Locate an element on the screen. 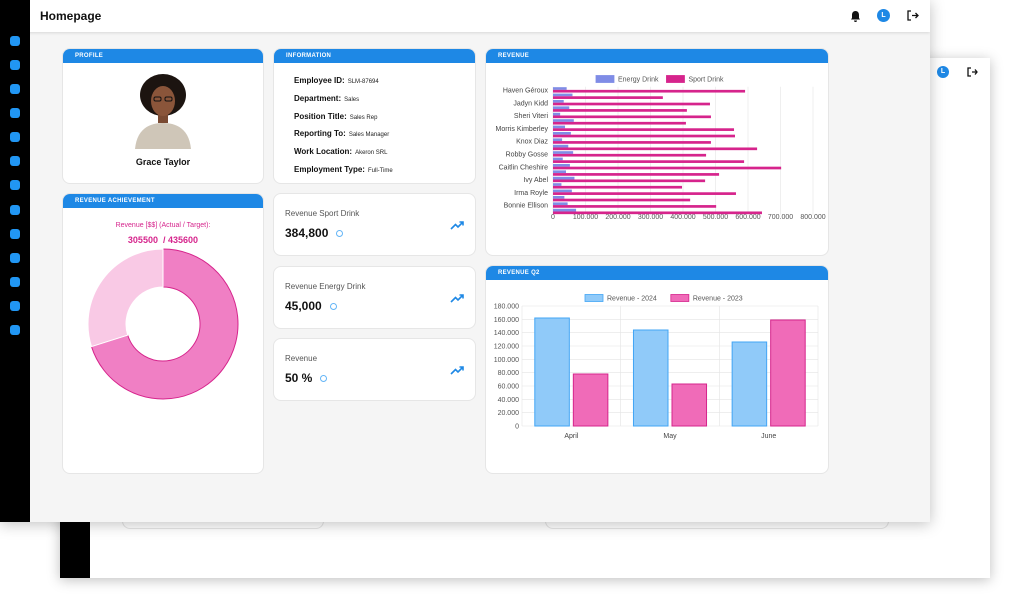 The height and width of the screenshot is (612, 1024). actual: 305500 is located at coordinates (142, 240).